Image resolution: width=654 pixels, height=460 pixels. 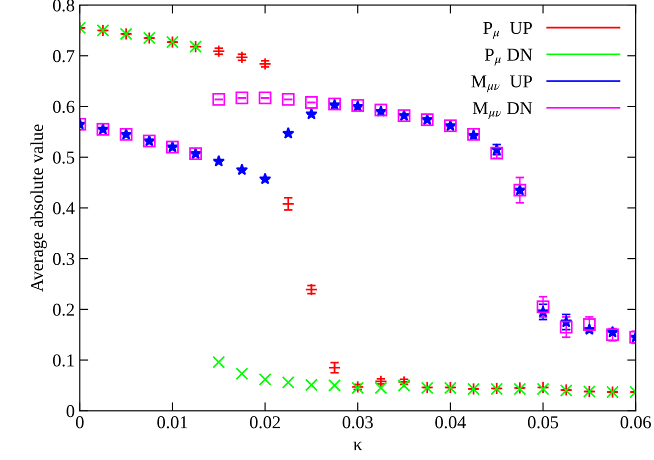 What do you see at coordinates (508, 57) in the screenshot?
I see `legend-label: P$_{μ}$ DN` at bounding box center [508, 57].